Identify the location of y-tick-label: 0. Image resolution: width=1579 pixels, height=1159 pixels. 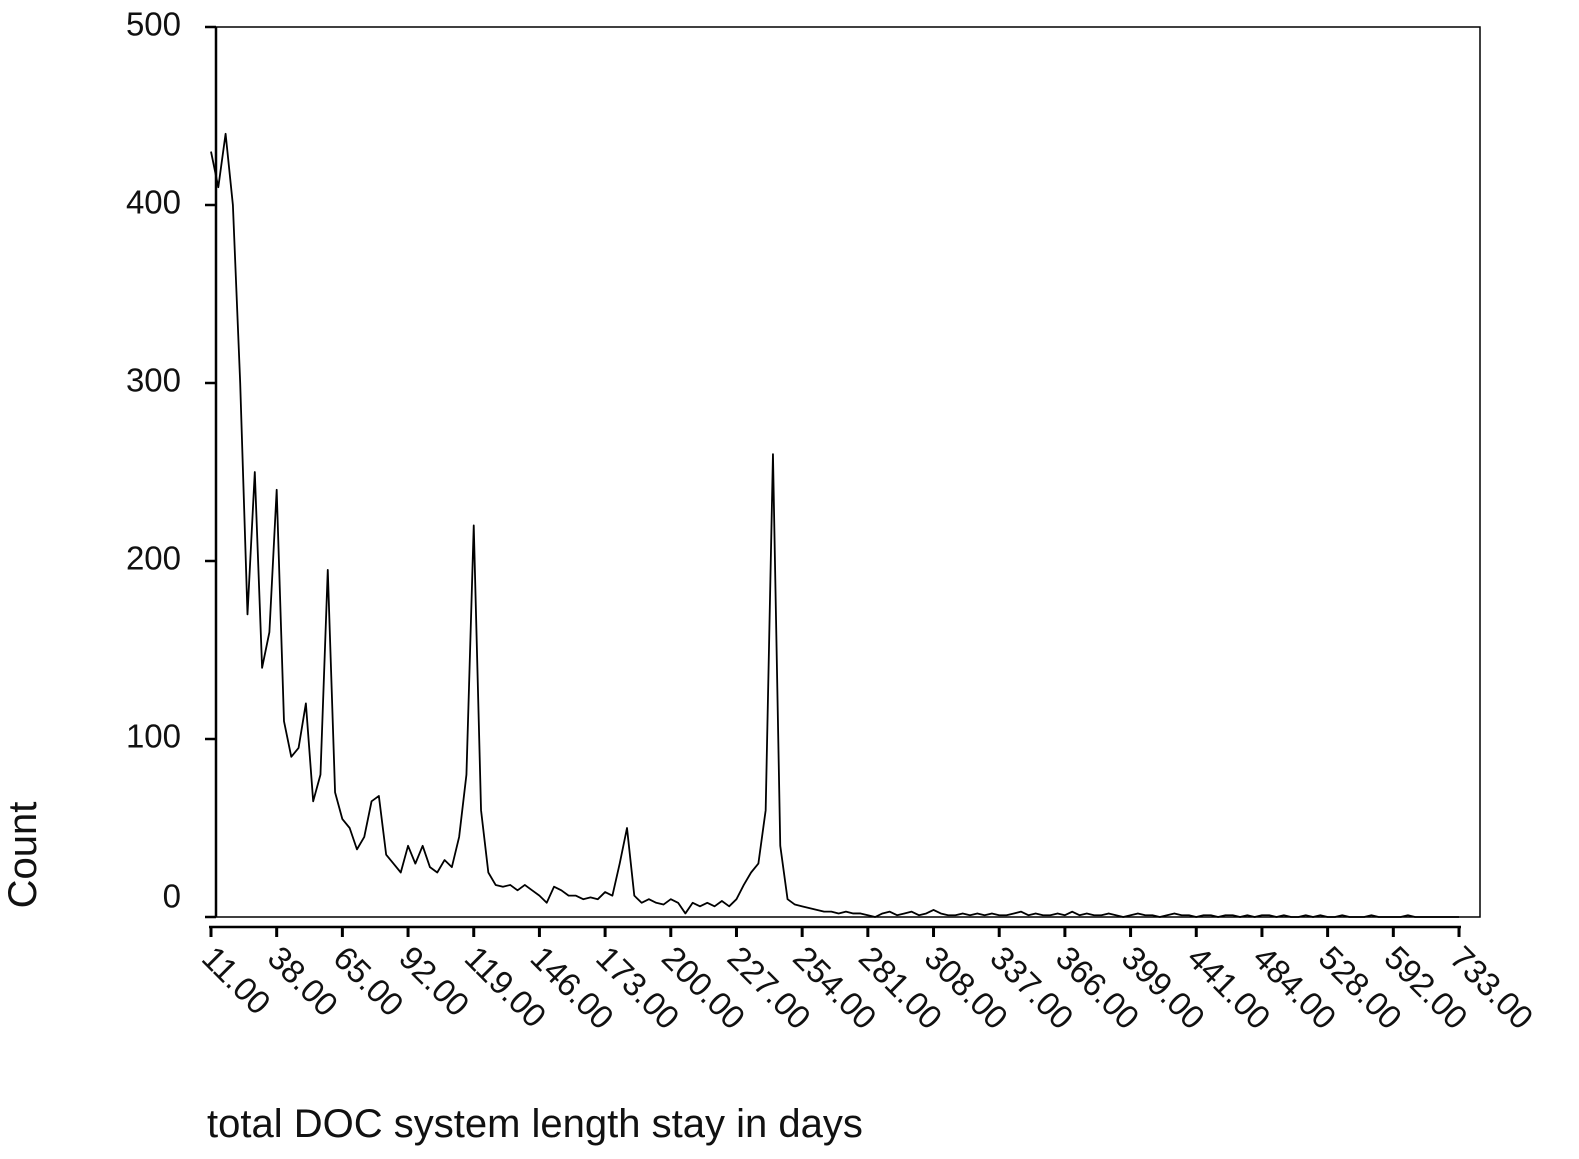
(172, 896).